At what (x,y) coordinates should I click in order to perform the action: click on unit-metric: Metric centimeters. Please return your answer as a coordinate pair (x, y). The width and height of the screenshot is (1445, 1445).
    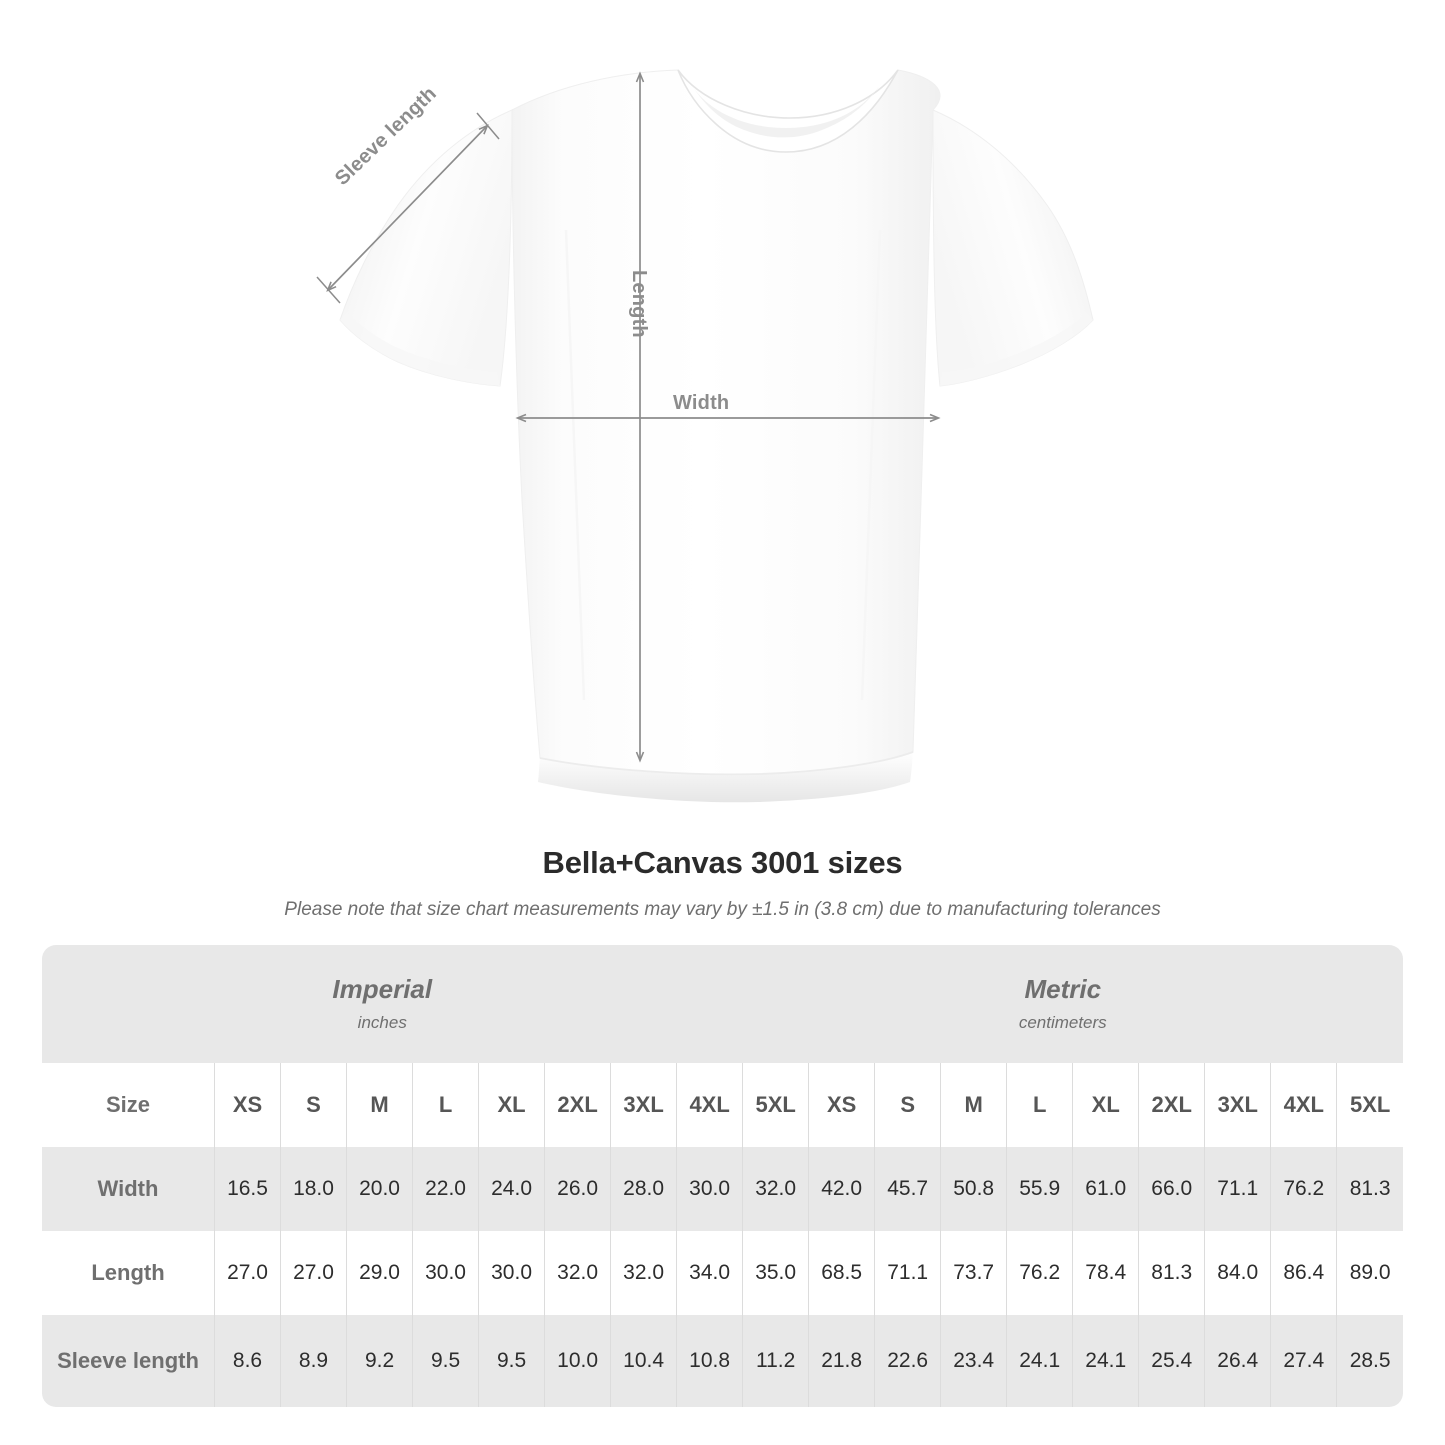
    Looking at the image, I should click on (1063, 1004).